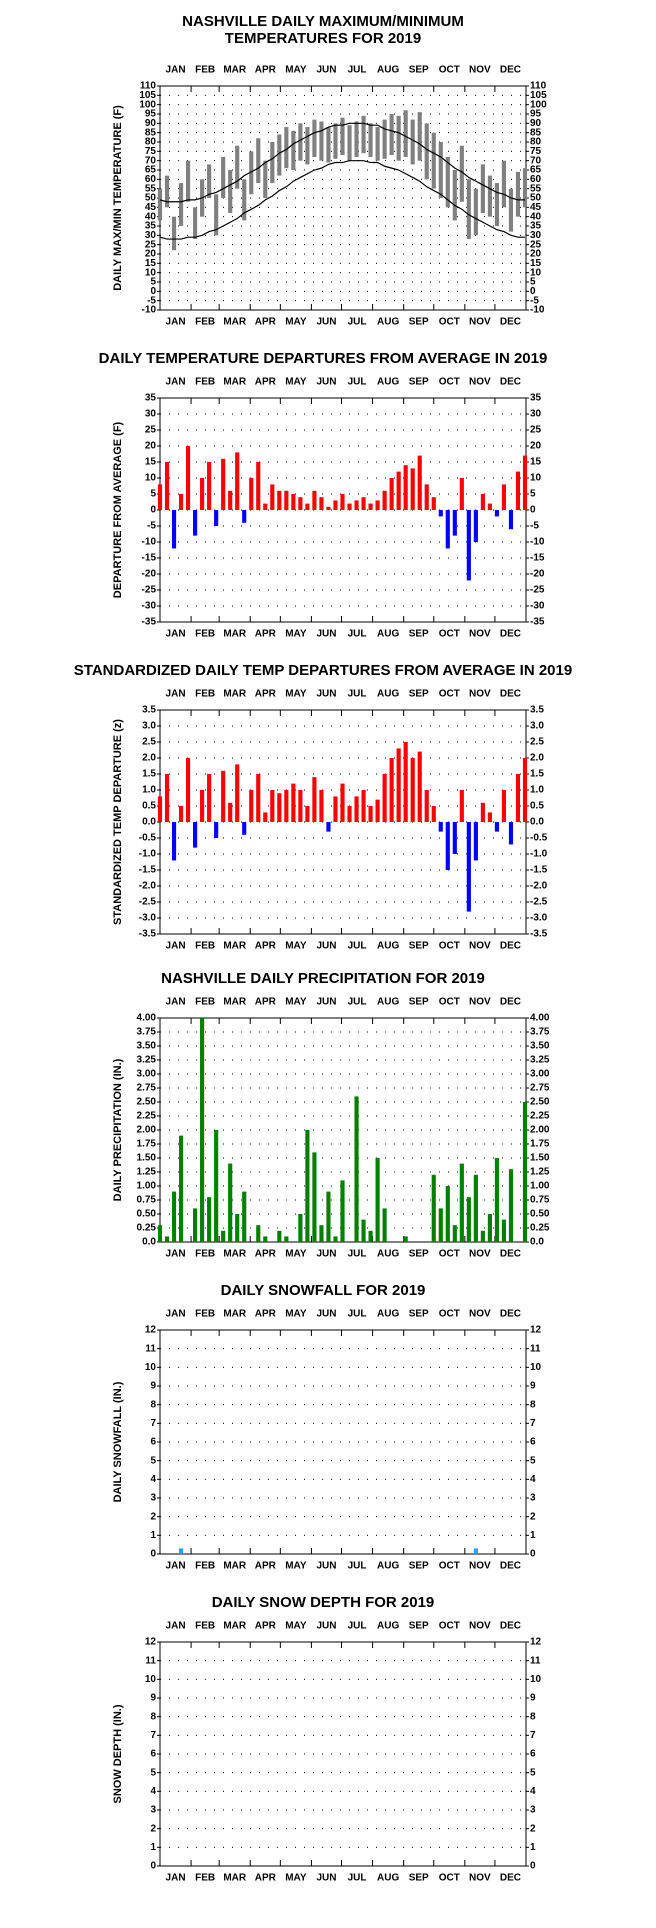 Image resolution: width=656 pixels, height=1928 pixels. What do you see at coordinates (540, 1060) in the screenshot?
I see `y-tick-label-right: 3.25` at bounding box center [540, 1060].